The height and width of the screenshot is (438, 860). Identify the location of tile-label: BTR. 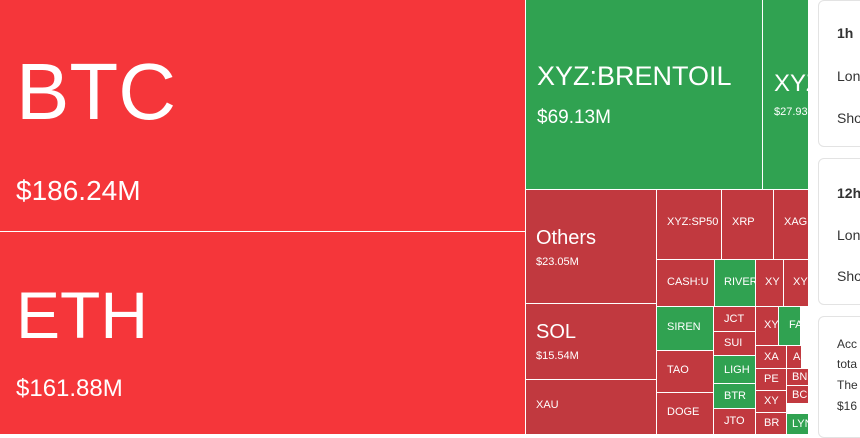
(735, 396).